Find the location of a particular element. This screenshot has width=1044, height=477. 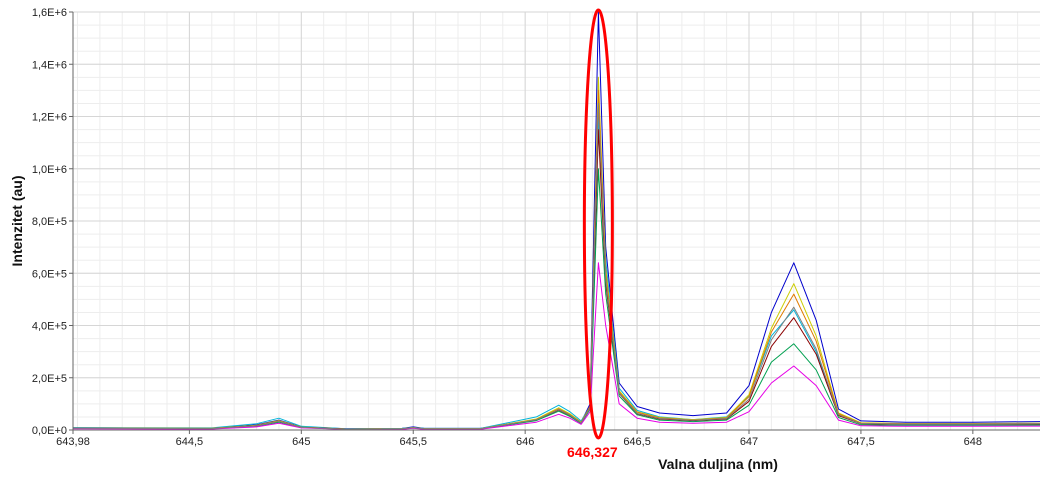

y-tick-label: 0,0E+0 is located at coordinates (49, 431).